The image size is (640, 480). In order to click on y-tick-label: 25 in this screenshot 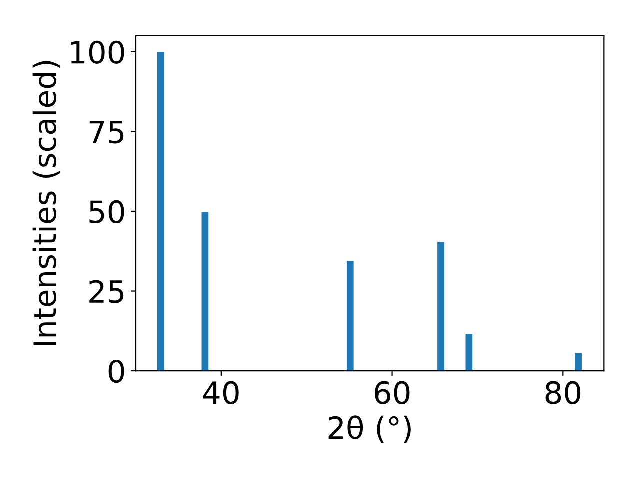, I will do `click(107, 292)`.